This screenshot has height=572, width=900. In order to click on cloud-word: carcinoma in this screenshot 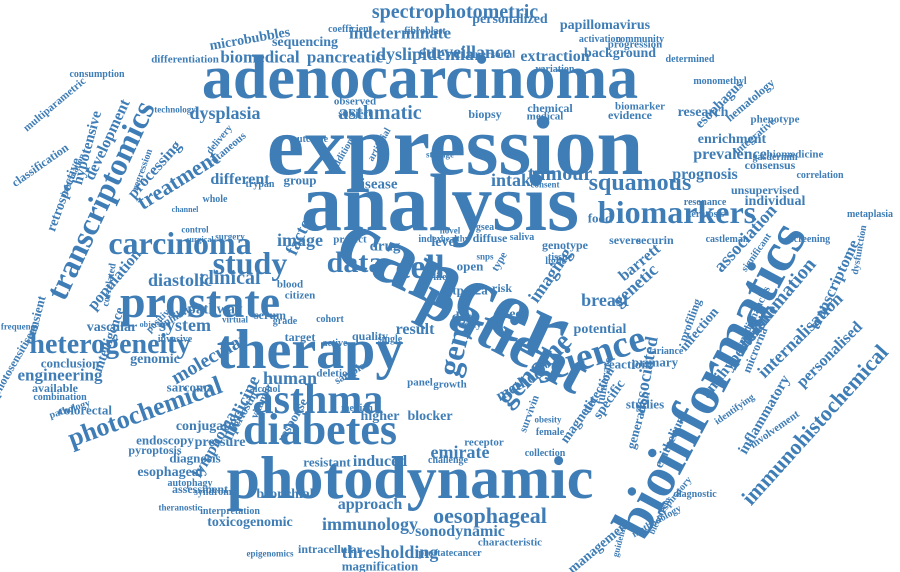, I will do `click(180, 243)`.